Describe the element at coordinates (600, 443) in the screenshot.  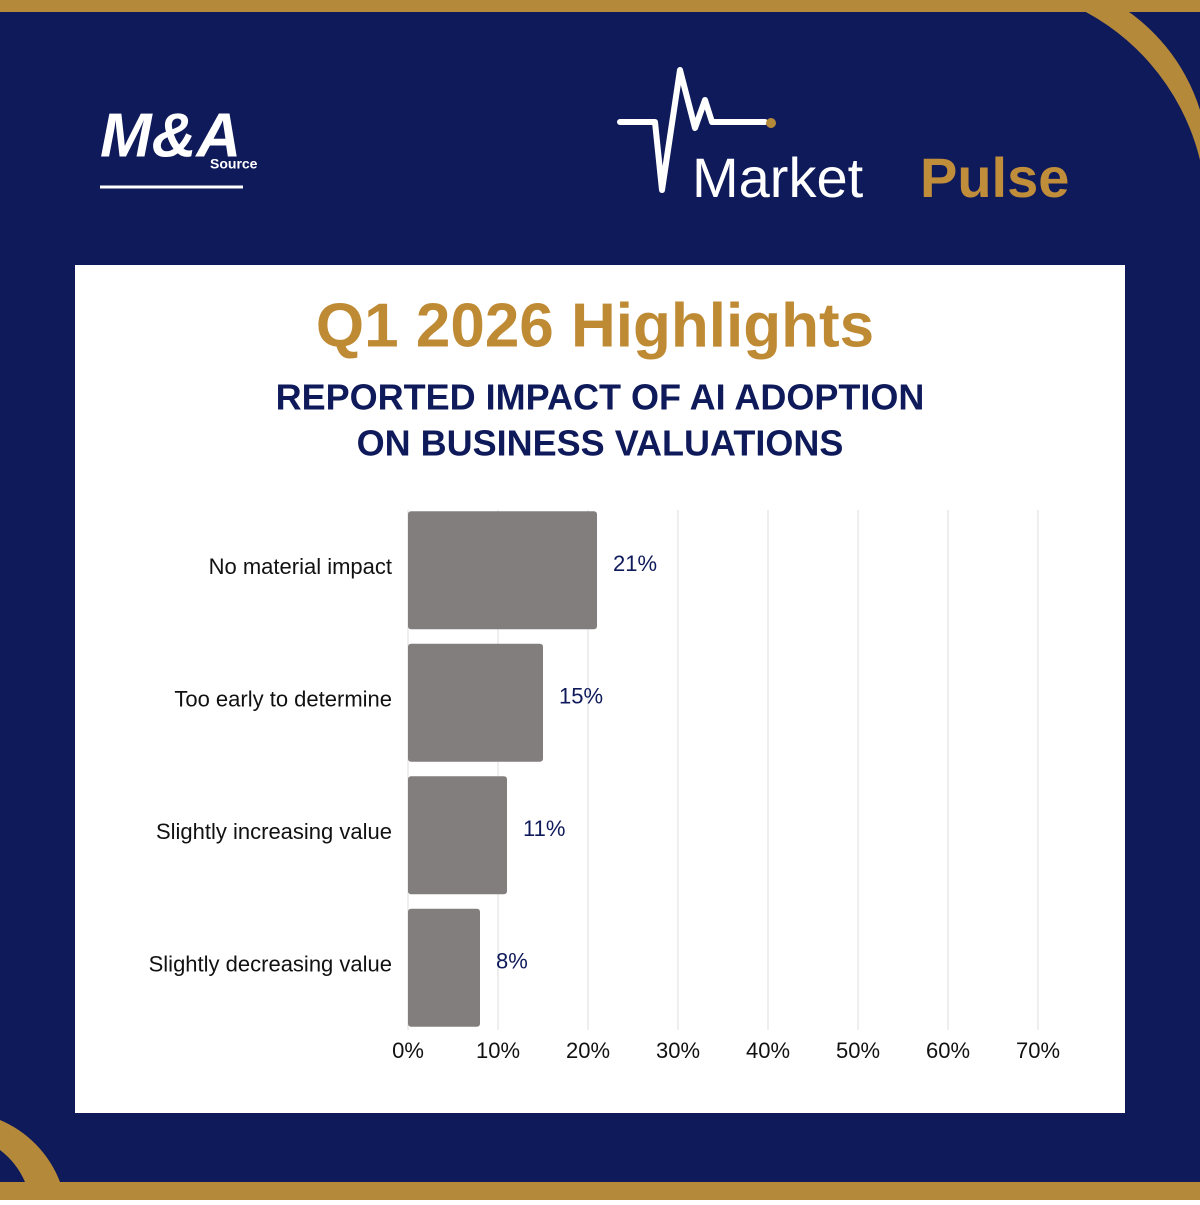
I see `chart-subtitle: ON BUSINESS VALUATIONS` at that location.